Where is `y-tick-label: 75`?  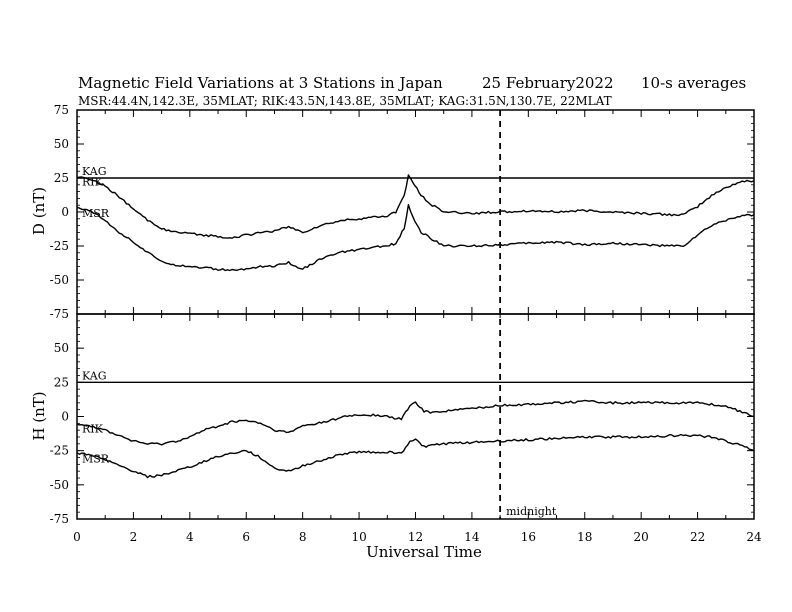 y-tick-label: 75 is located at coordinates (61, 110).